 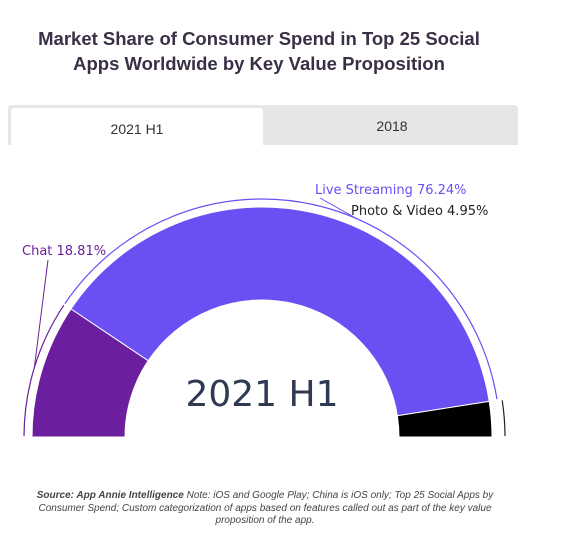 I want to click on tab-2021-h1: 2021 H1, so click(x=137, y=128).